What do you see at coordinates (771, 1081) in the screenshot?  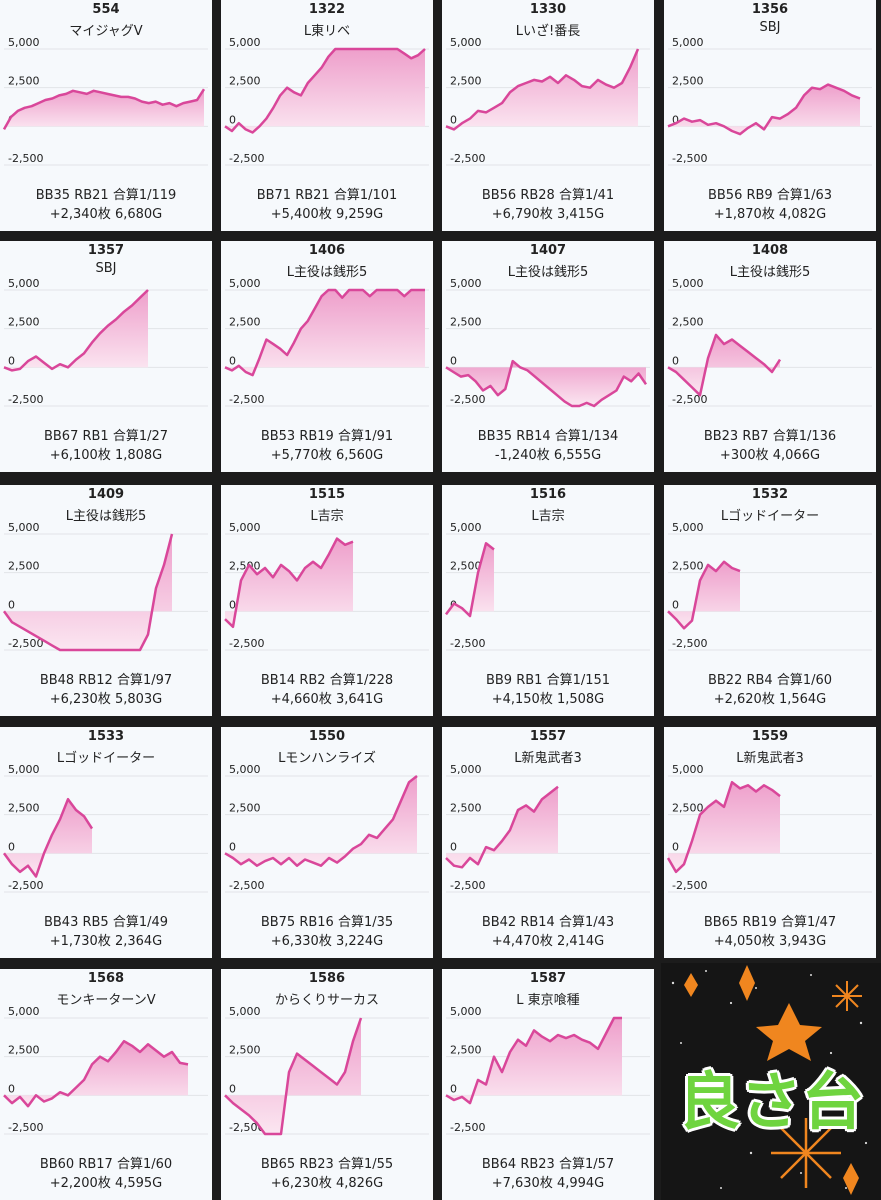 I see `good-machine-badge: 良さ台` at bounding box center [771, 1081].